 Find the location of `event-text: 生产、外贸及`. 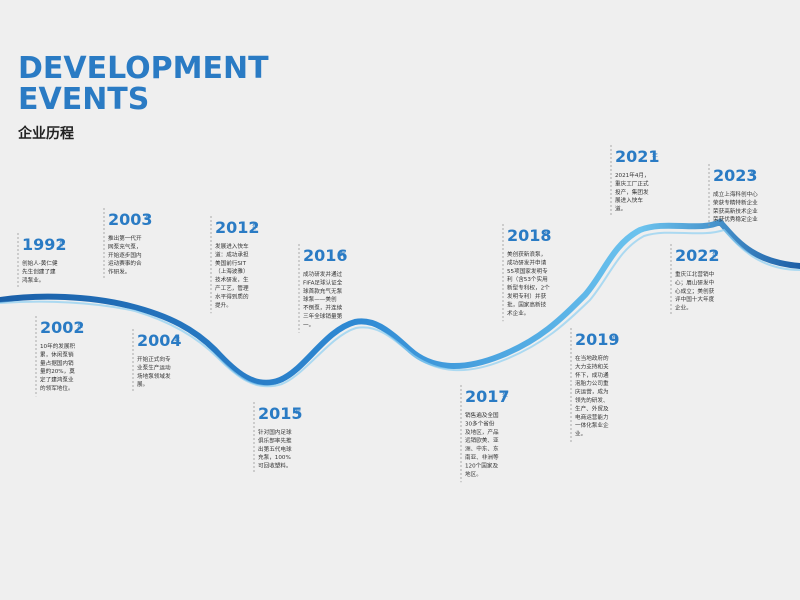

event-text: 生产、外贸及 is located at coordinates (592, 408).